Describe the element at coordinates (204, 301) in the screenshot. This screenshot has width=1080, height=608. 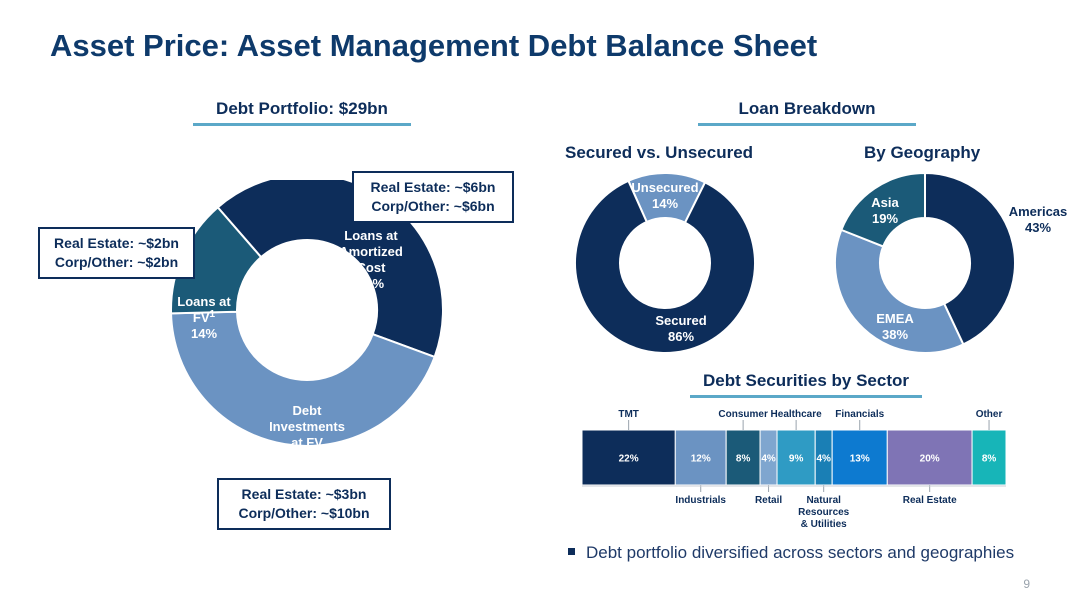
I see `slice-label-loans-at-fv: Loans at` at that location.